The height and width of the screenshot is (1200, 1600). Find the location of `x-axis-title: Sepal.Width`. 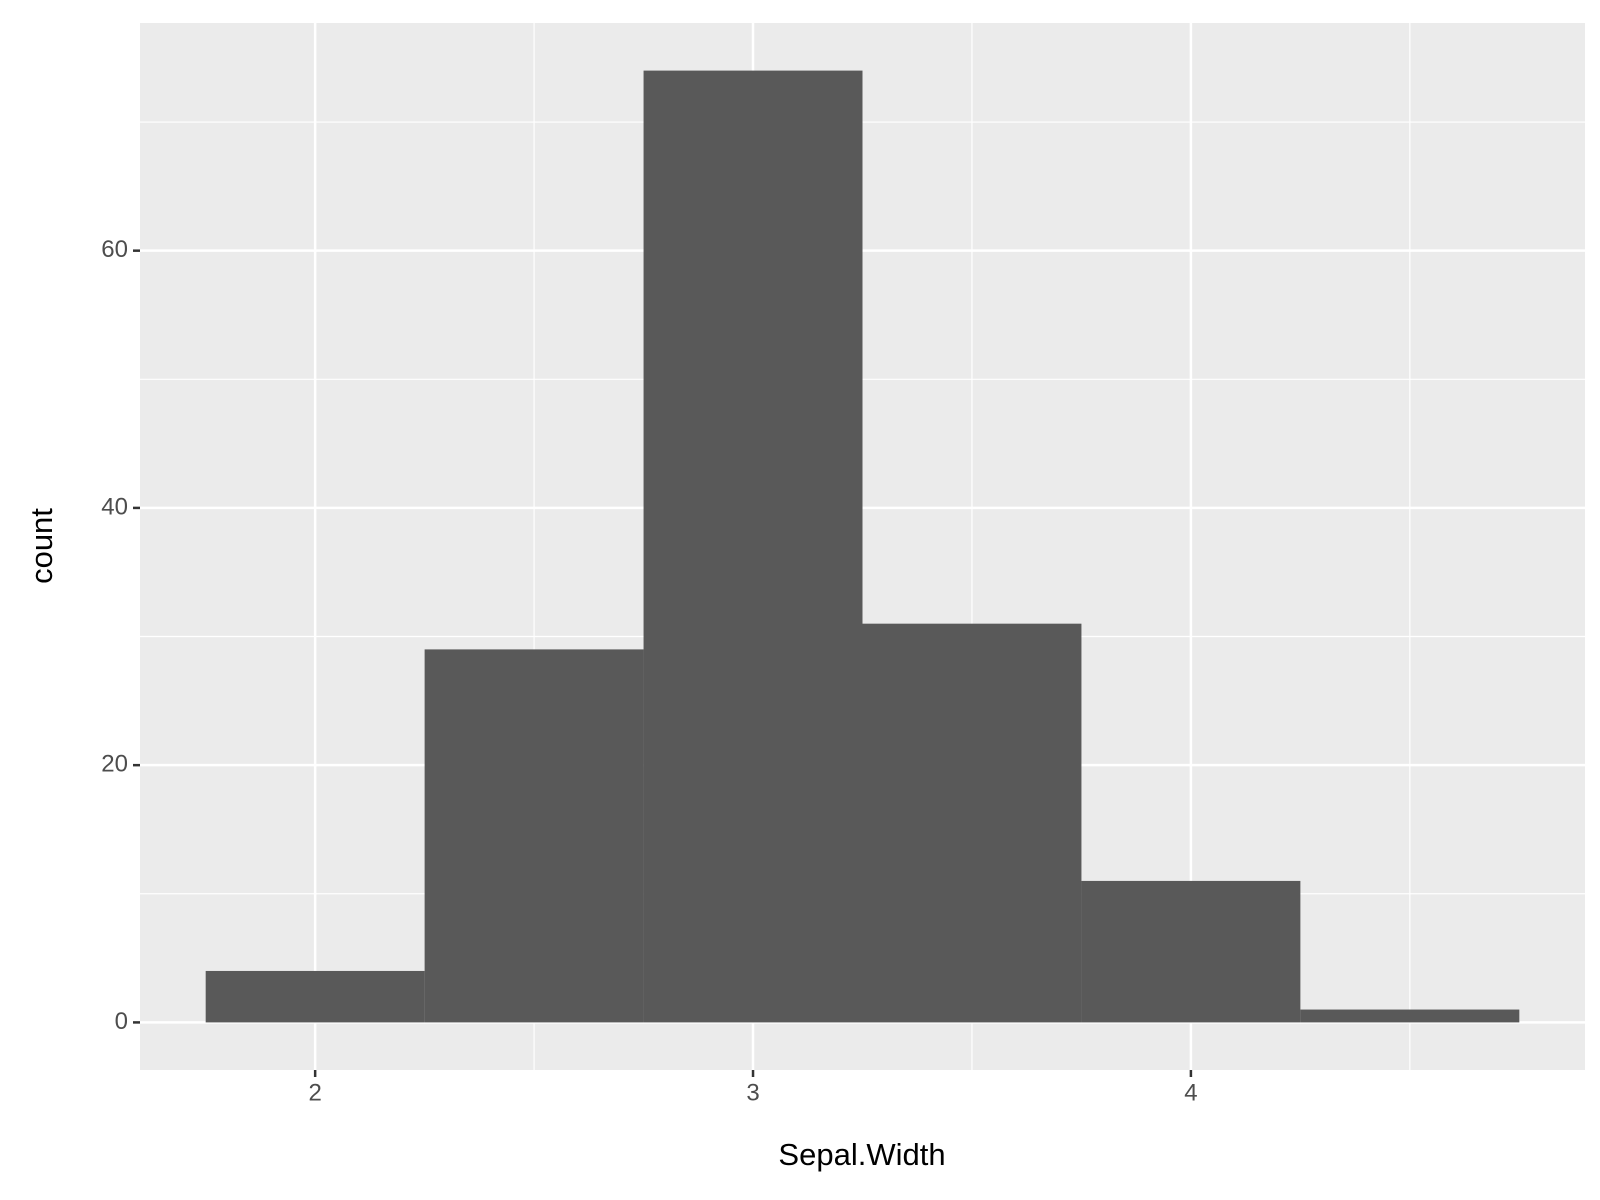

x-axis-title: Sepal.Width is located at coordinates (861, 1154).